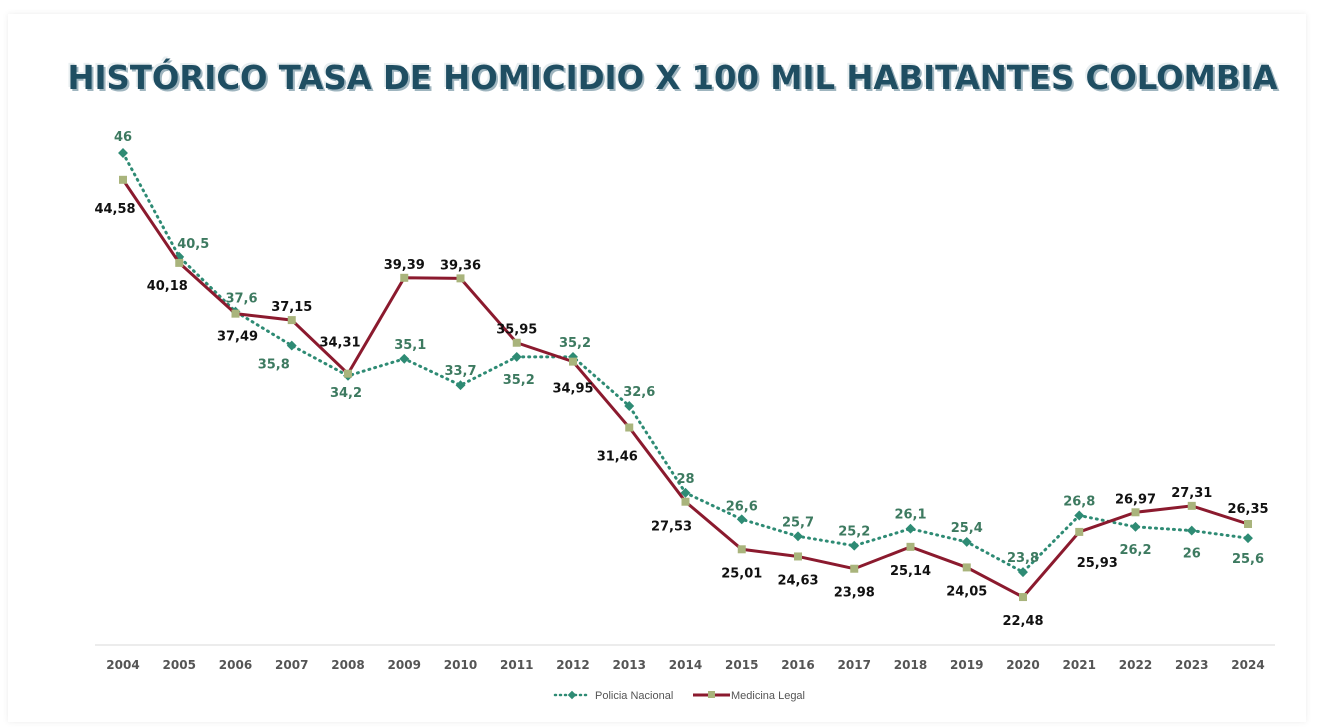  Describe the element at coordinates (274, 365) in the screenshot. I see `data-label: 35,8` at that location.